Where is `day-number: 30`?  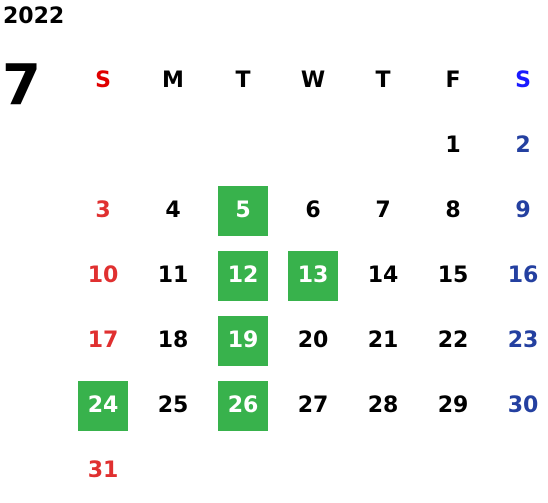
day-number: 30 is located at coordinates (523, 405).